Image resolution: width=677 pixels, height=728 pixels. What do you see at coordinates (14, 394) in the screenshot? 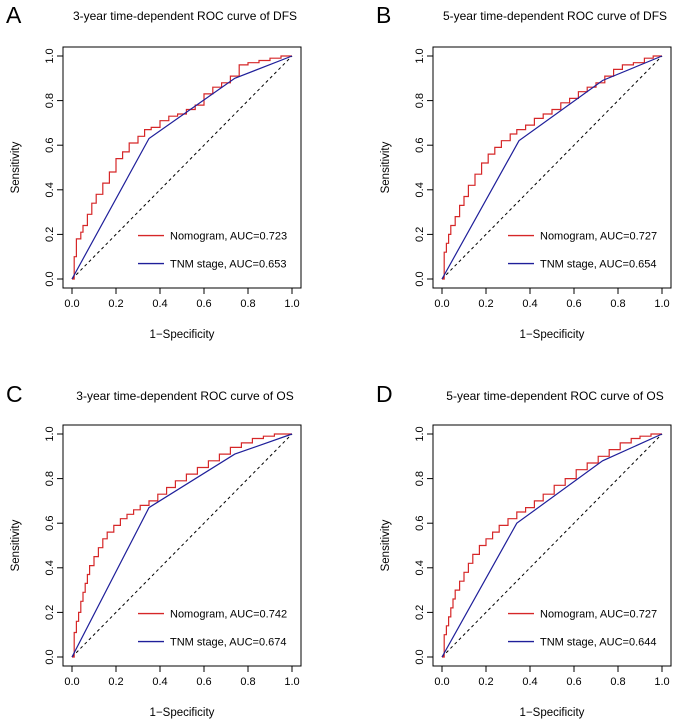
I see `panel-letter: C` at bounding box center [14, 394].